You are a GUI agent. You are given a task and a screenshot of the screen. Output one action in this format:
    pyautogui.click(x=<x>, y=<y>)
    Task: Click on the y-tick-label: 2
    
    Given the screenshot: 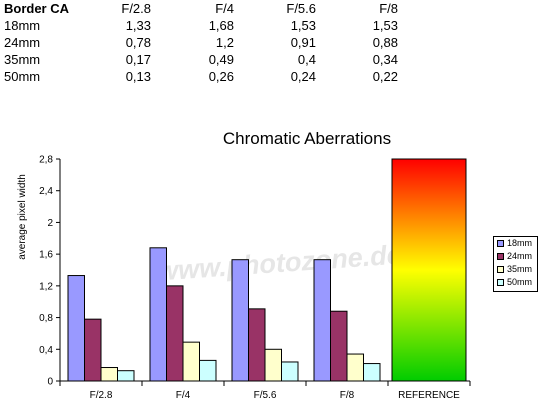 What is the action you would take?
    pyautogui.click(x=50, y=223)
    